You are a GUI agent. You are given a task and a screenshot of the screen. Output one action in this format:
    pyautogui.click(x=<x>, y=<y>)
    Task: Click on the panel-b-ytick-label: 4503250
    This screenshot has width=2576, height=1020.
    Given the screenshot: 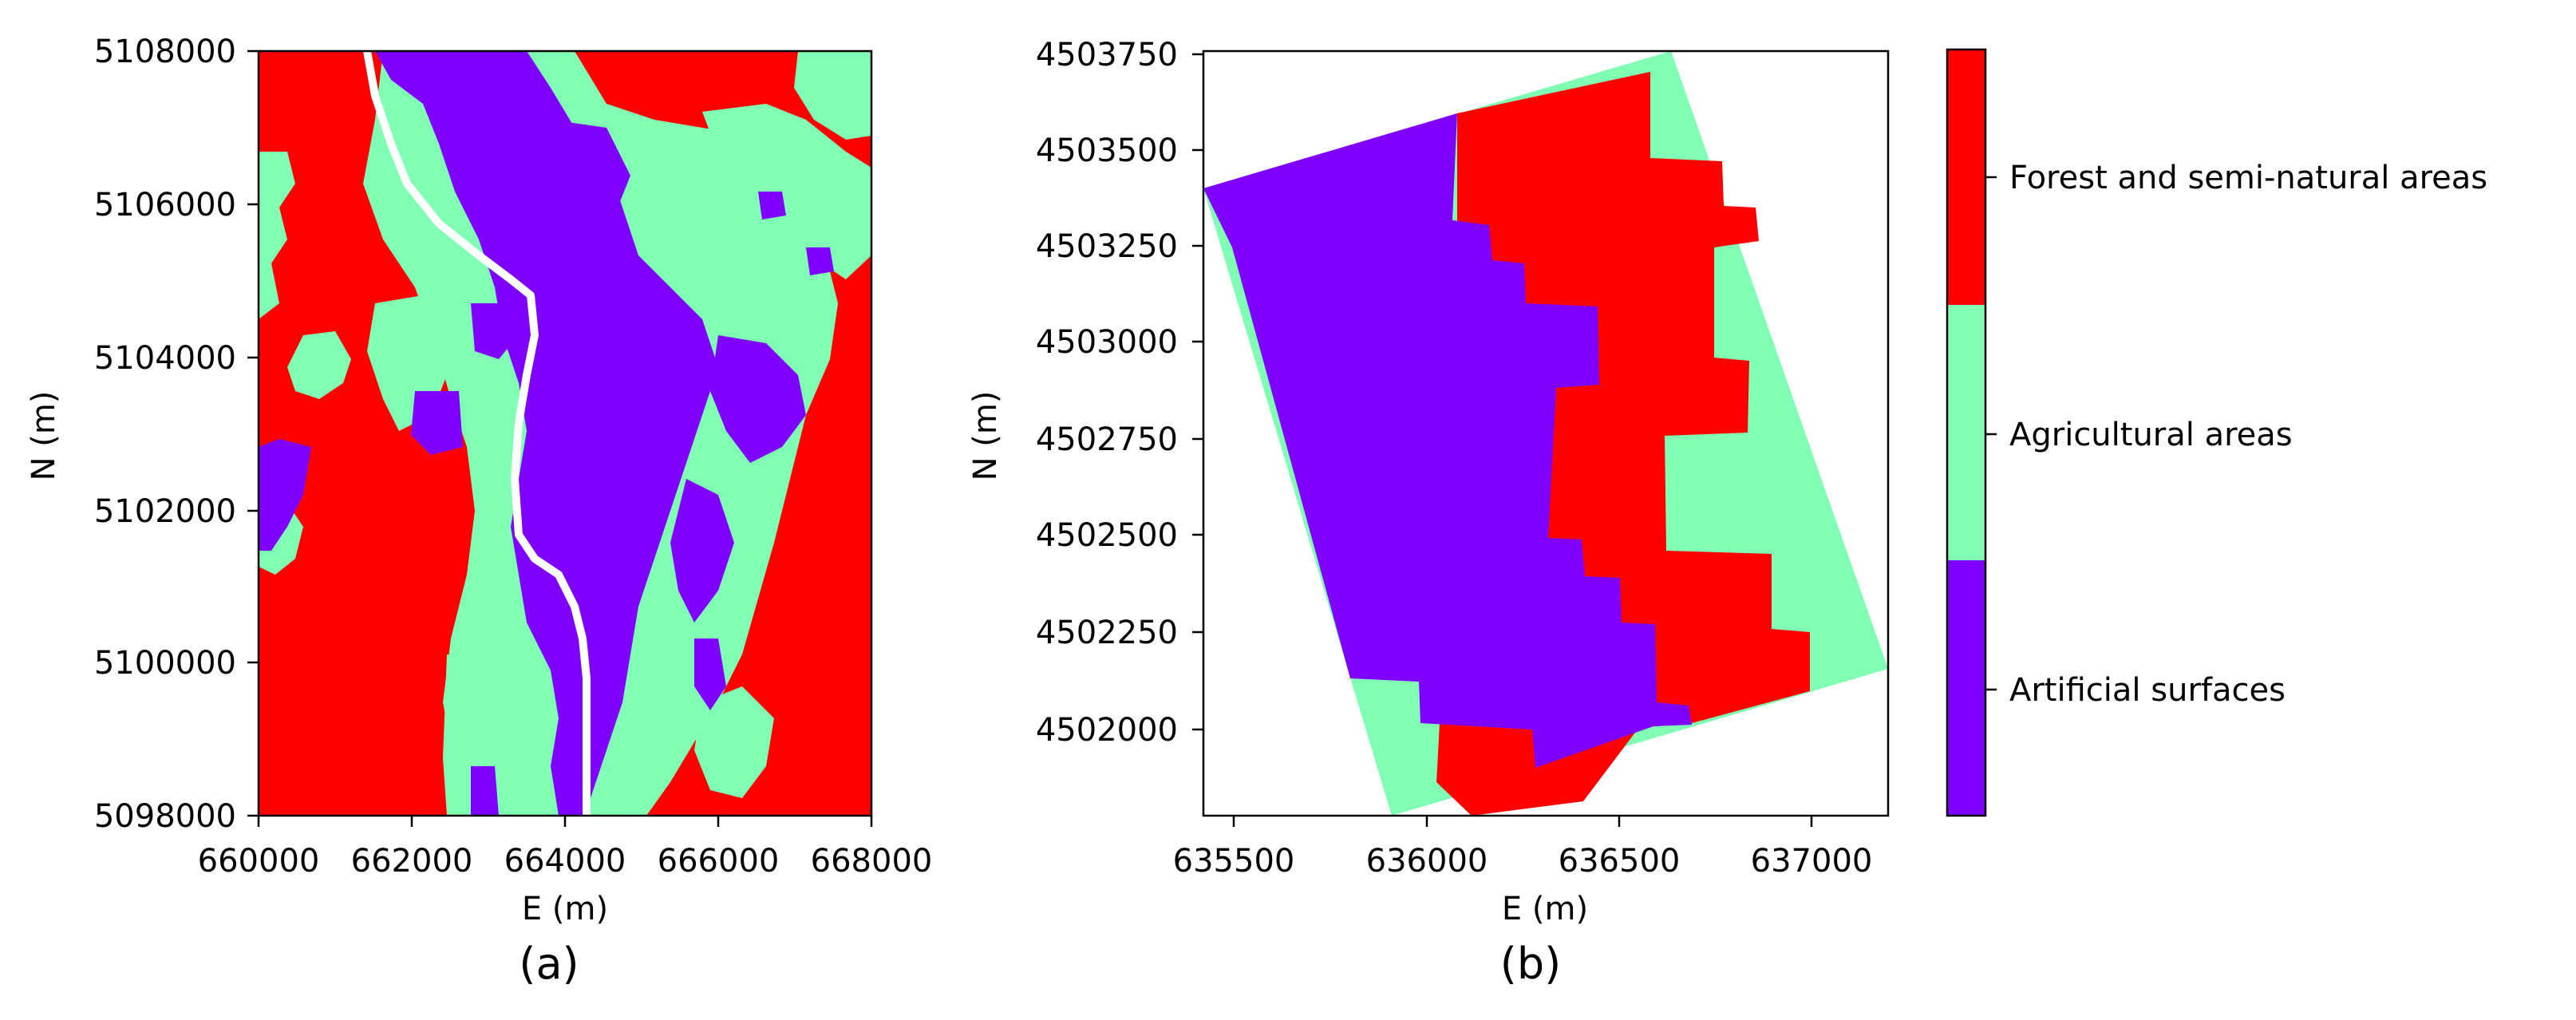 What is the action you would take?
    pyautogui.click(x=1107, y=246)
    